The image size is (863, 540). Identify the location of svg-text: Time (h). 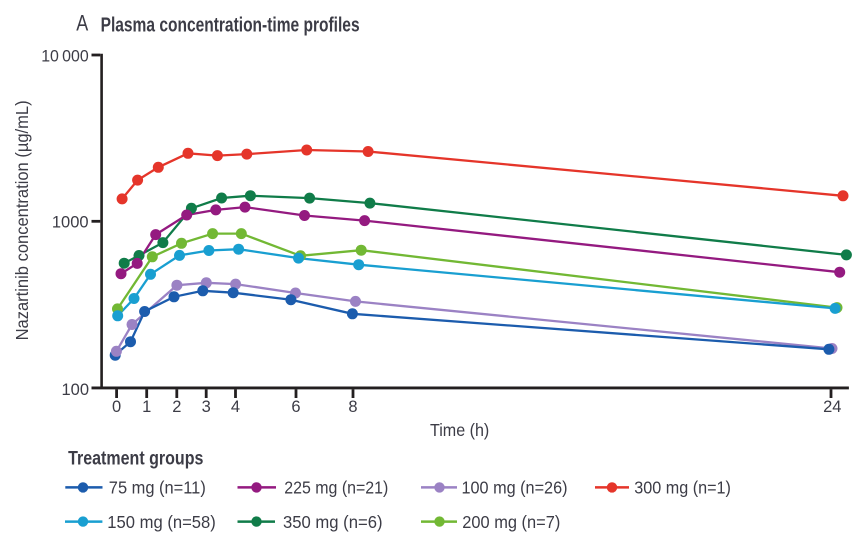
(459, 430).